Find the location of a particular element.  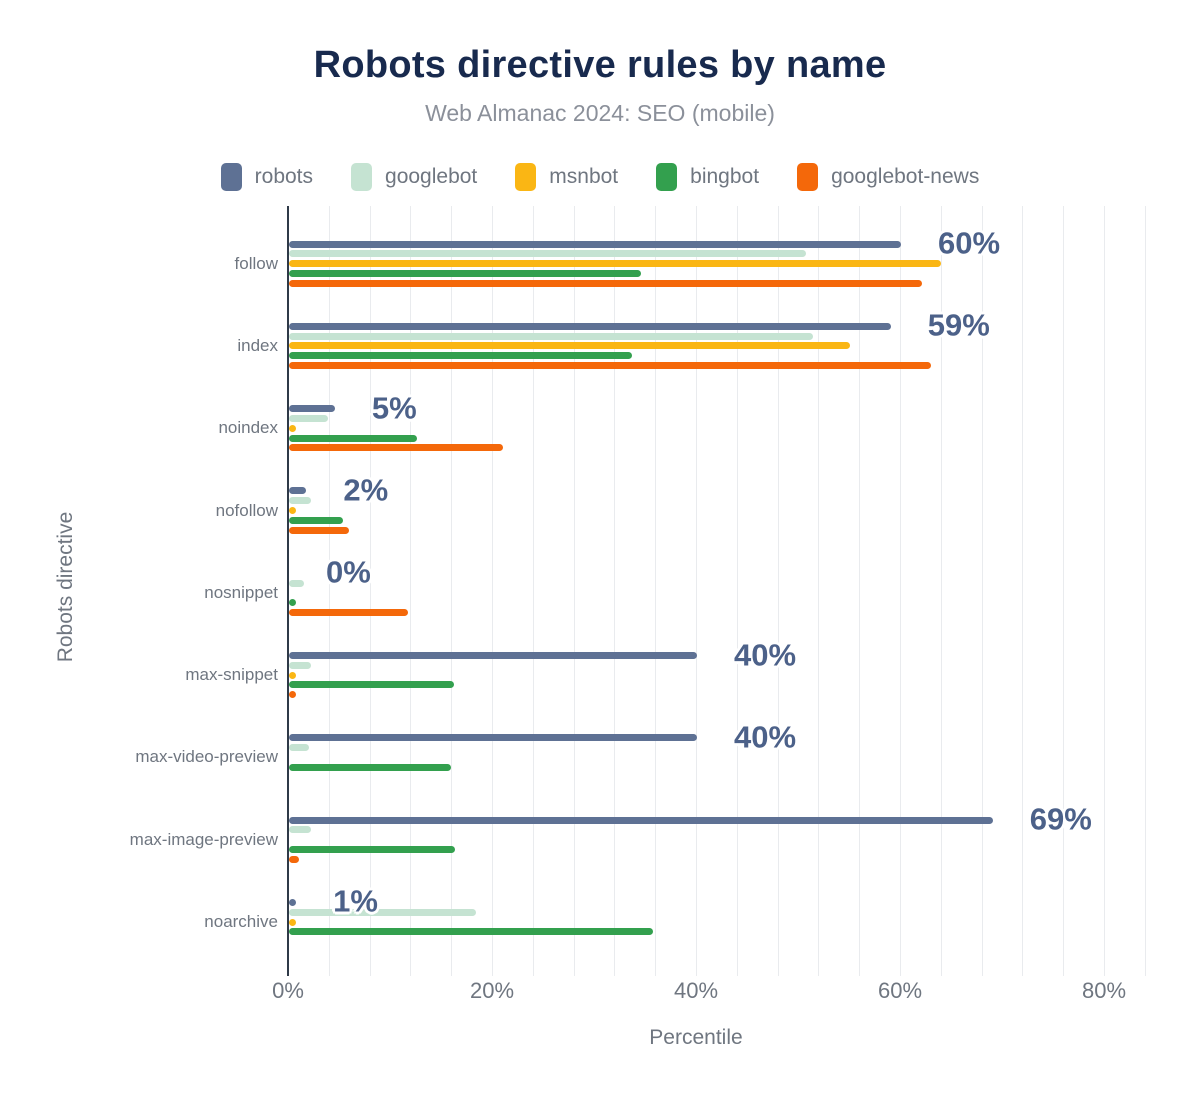

bar-googlebot-noindex is located at coordinates (308, 418).